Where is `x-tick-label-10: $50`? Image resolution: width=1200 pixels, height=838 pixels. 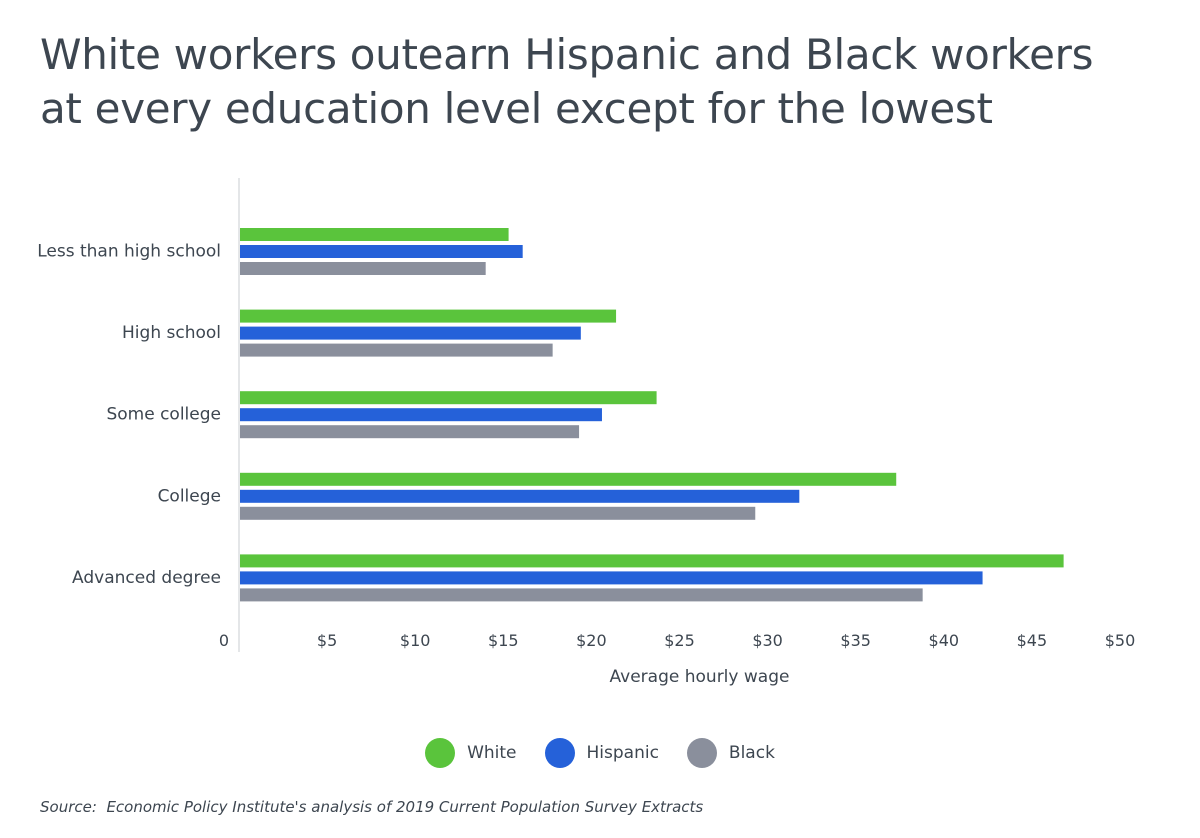
x-tick-label-10: $50 is located at coordinates (1120, 640).